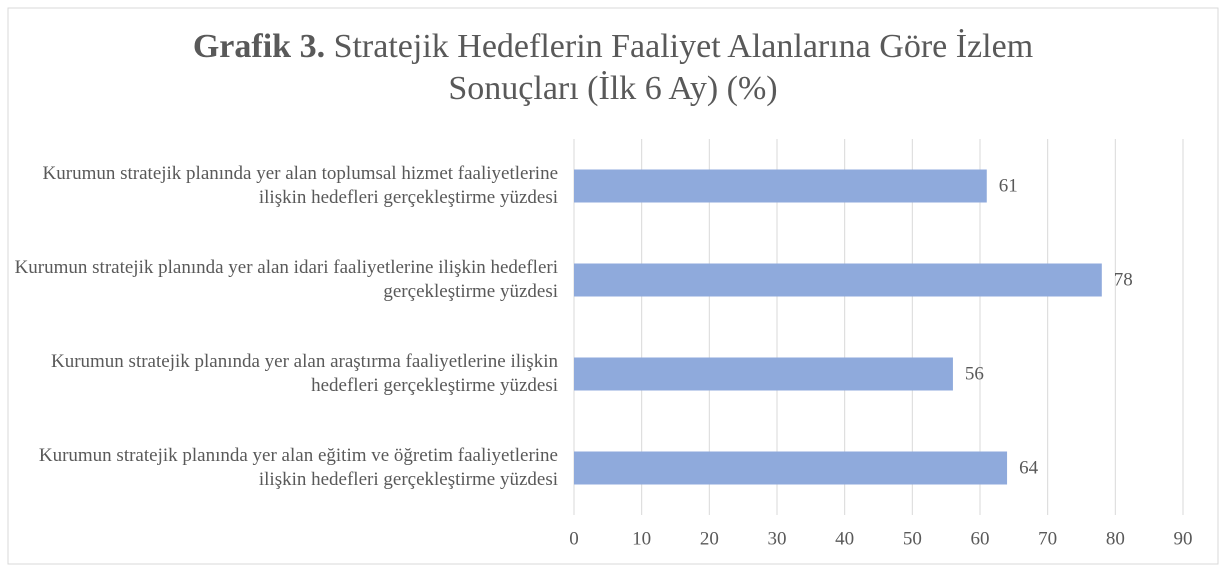 The height and width of the screenshot is (572, 1226). I want to click on value-label: 56, so click(974, 373).